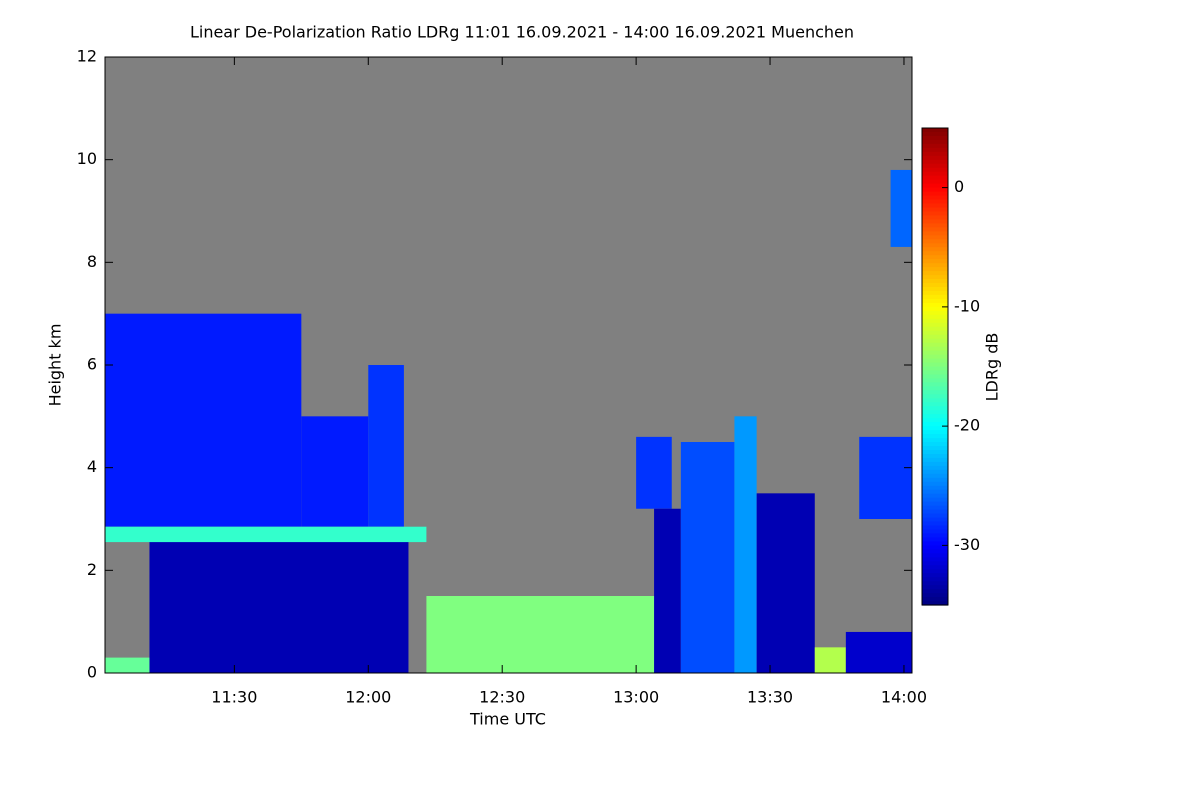 Image resolution: width=1200 pixels, height=800 pixels. Describe the element at coordinates (636, 697) in the screenshot. I see `x-tick-label: 13:00` at that location.